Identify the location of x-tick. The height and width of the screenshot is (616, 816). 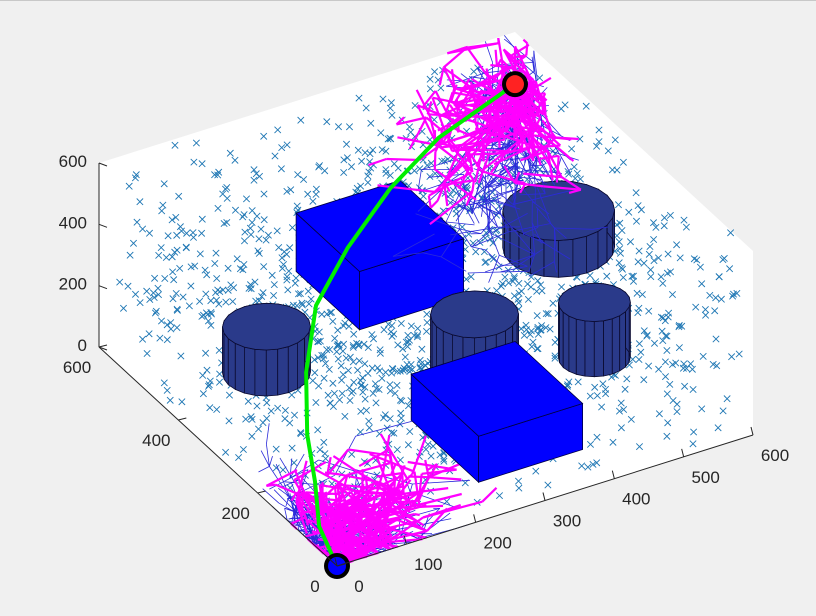
(613, 474).